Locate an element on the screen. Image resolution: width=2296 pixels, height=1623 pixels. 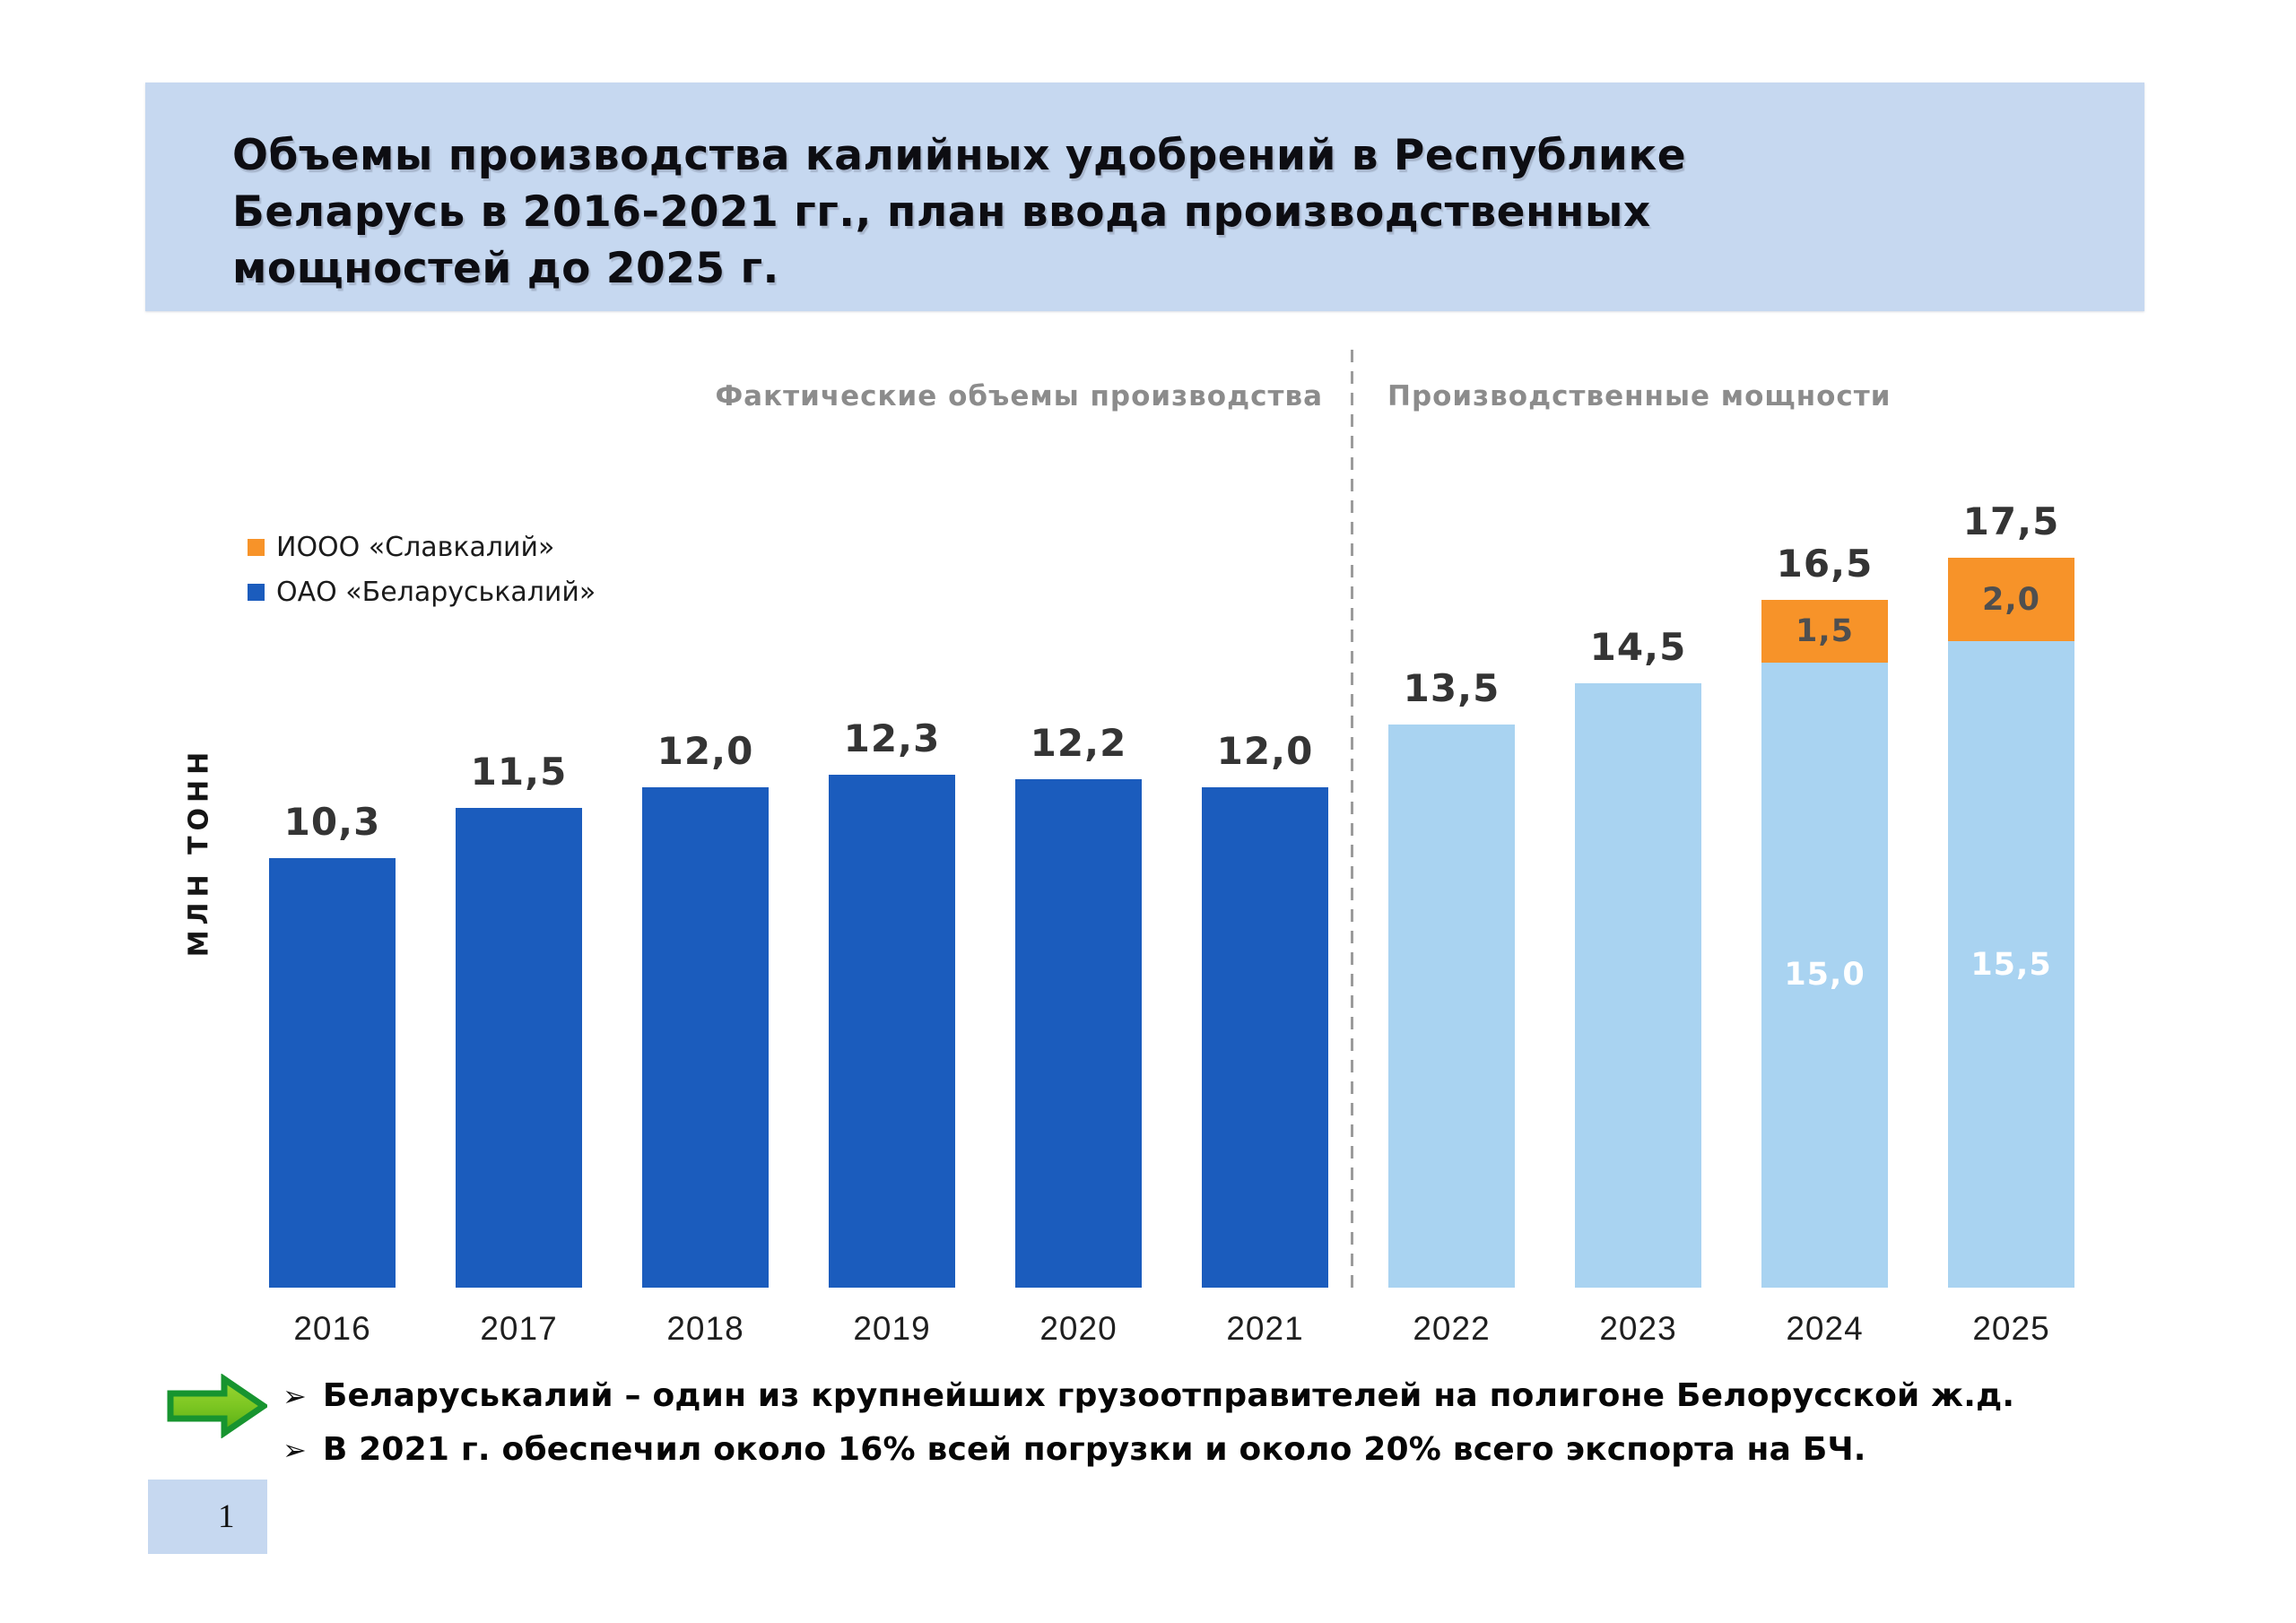
bar-segment-2021 is located at coordinates (1265, 1037).